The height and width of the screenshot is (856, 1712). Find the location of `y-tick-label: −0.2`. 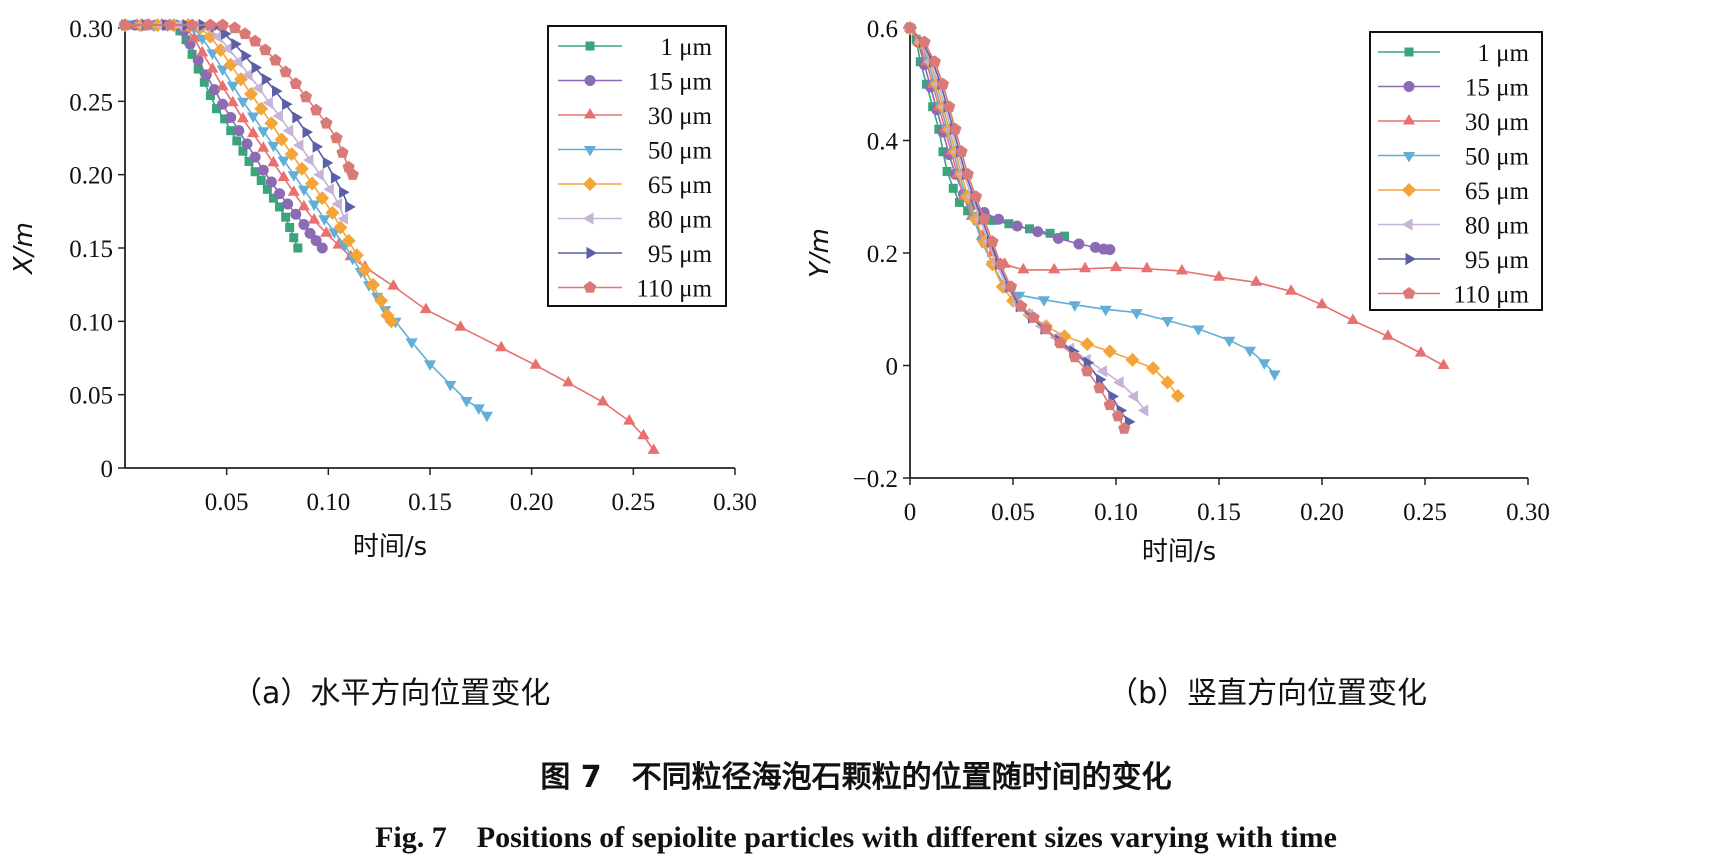

y-tick-label: −0.2 is located at coordinates (875, 479).